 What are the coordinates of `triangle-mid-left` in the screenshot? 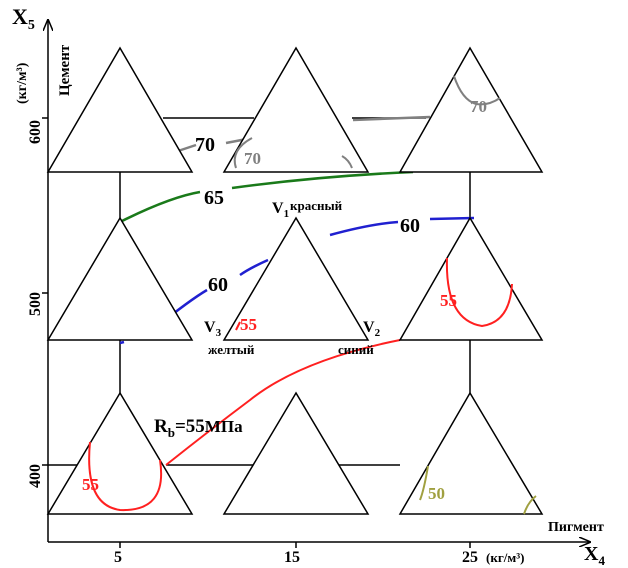 It's located at (120, 278).